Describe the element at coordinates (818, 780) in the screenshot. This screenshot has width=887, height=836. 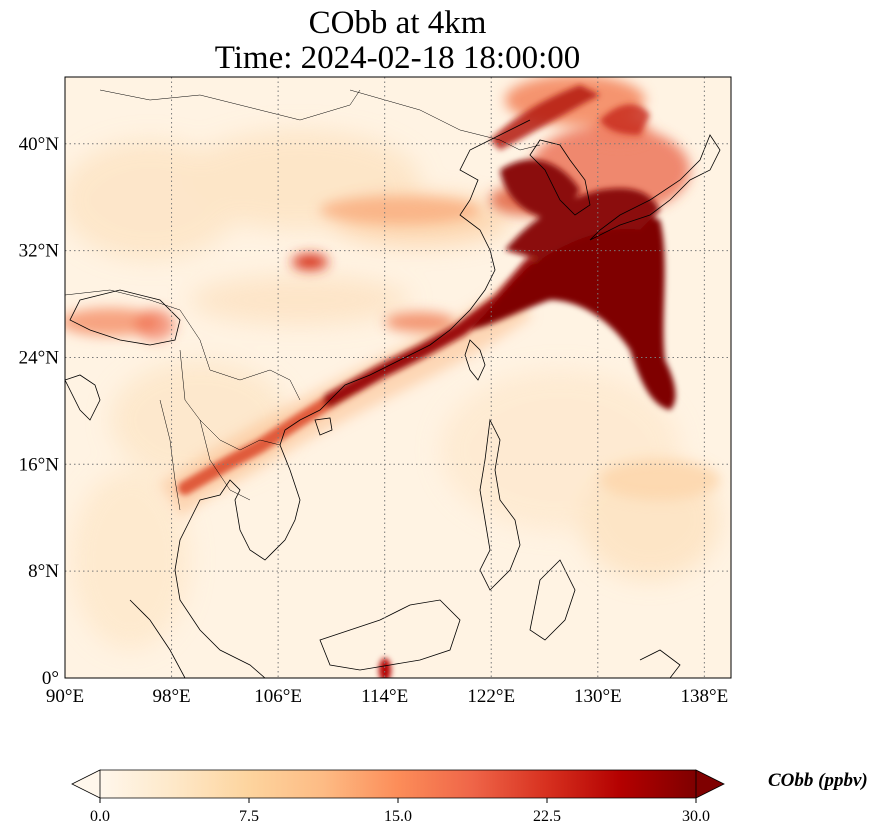
I see `colorbar-title: CObb (ppbv)` at that location.